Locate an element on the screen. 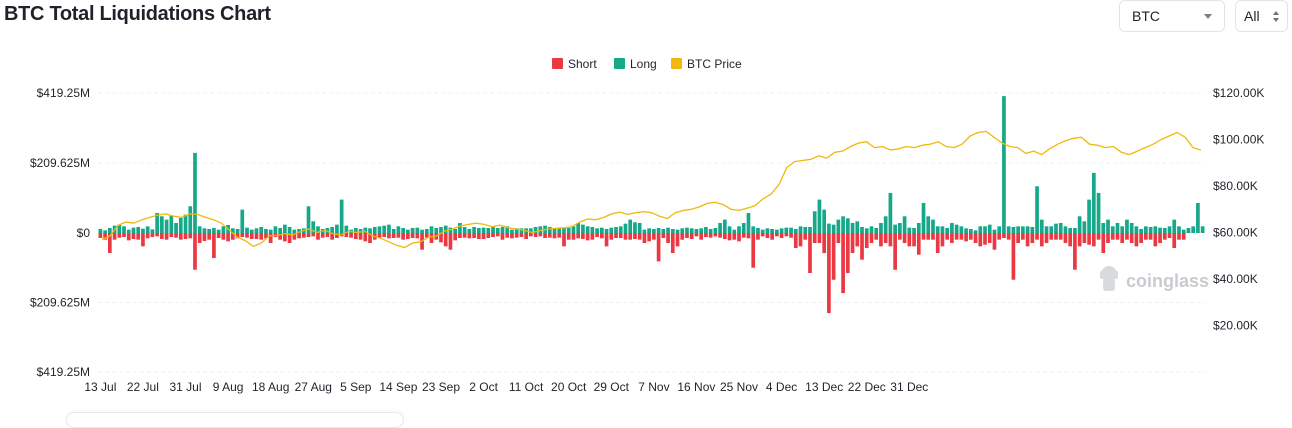 This screenshot has width=1292, height=428. x-tick-label: 22 Dec is located at coordinates (867, 387).